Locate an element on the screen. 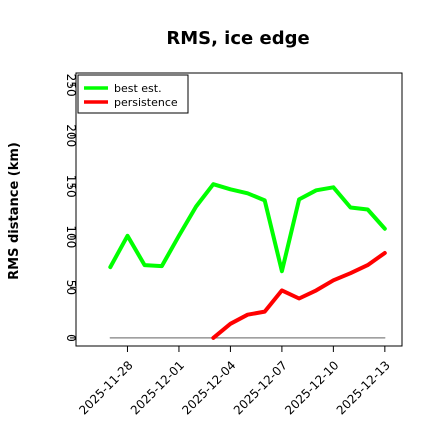 The width and height of the screenshot is (440, 440). y-tick-label: 0 is located at coordinates (71, 338).